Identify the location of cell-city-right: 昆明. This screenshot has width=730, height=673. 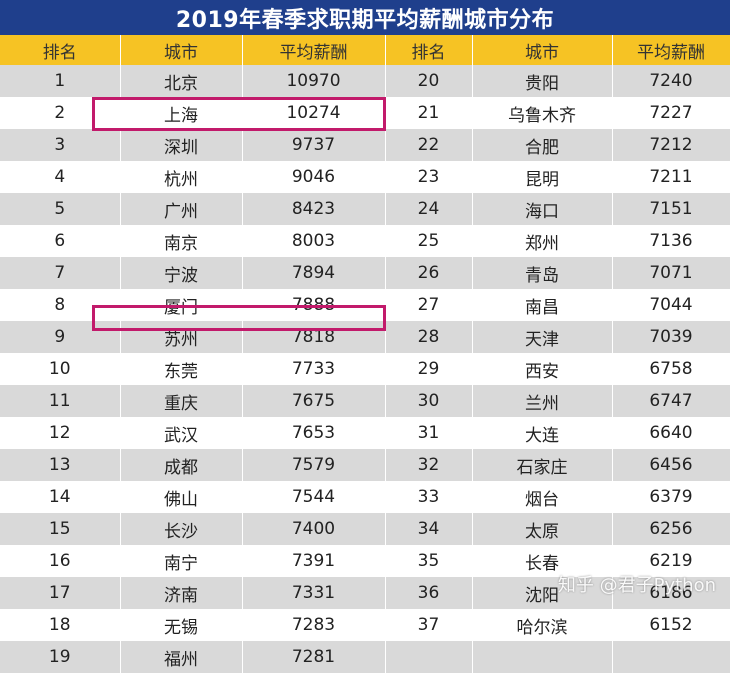
(542, 177).